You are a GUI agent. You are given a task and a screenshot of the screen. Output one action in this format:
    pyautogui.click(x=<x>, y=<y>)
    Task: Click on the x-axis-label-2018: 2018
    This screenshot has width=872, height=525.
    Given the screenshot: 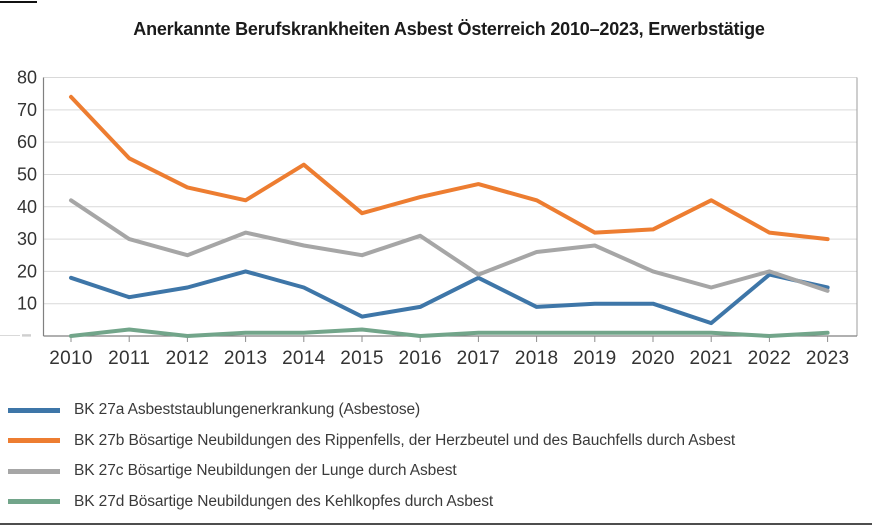 What is the action you would take?
    pyautogui.click(x=536, y=358)
    